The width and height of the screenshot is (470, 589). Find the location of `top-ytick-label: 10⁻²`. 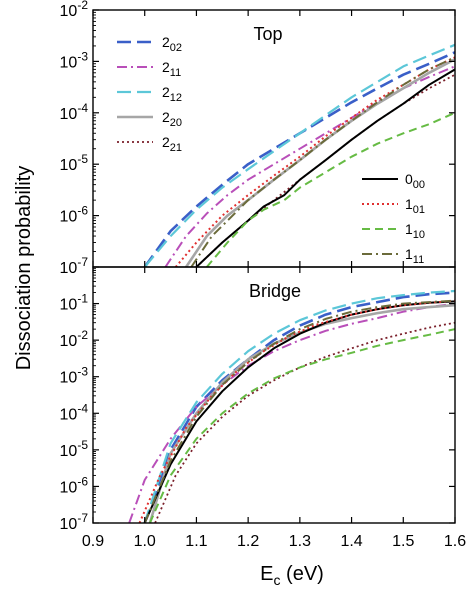

top-ytick-label: 10⁻² is located at coordinates (74, 10).